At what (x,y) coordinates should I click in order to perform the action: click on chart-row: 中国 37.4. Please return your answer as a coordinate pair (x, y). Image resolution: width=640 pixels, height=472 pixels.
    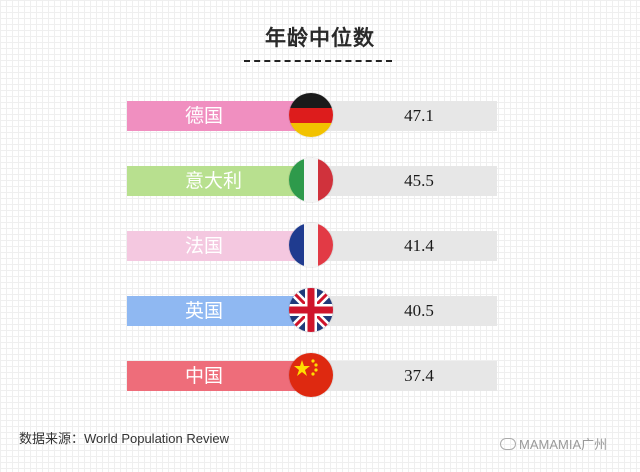
    Looking at the image, I should click on (312, 375).